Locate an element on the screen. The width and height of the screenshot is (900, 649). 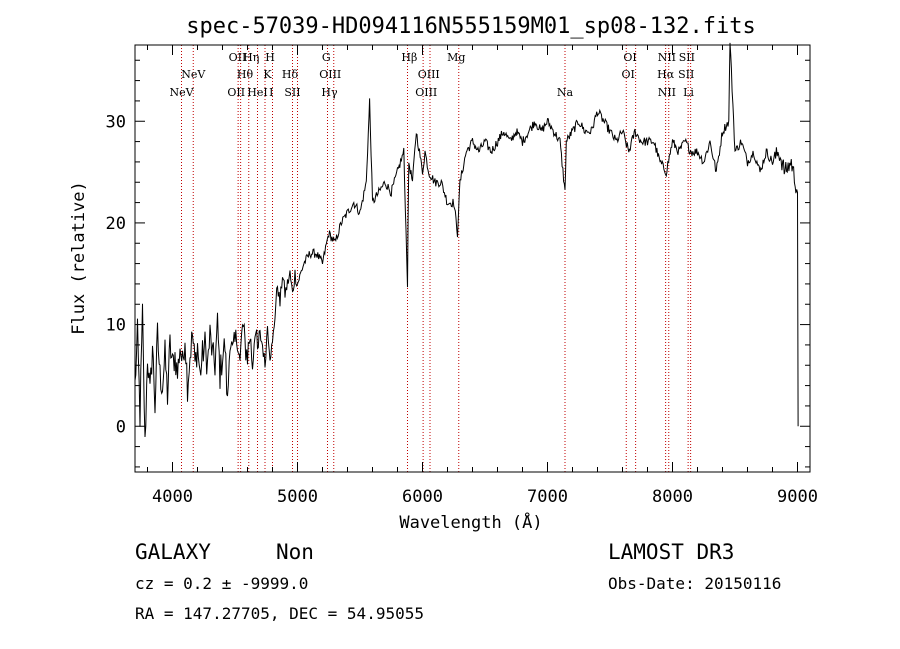
y-tick-label: 20 is located at coordinates (116, 224).